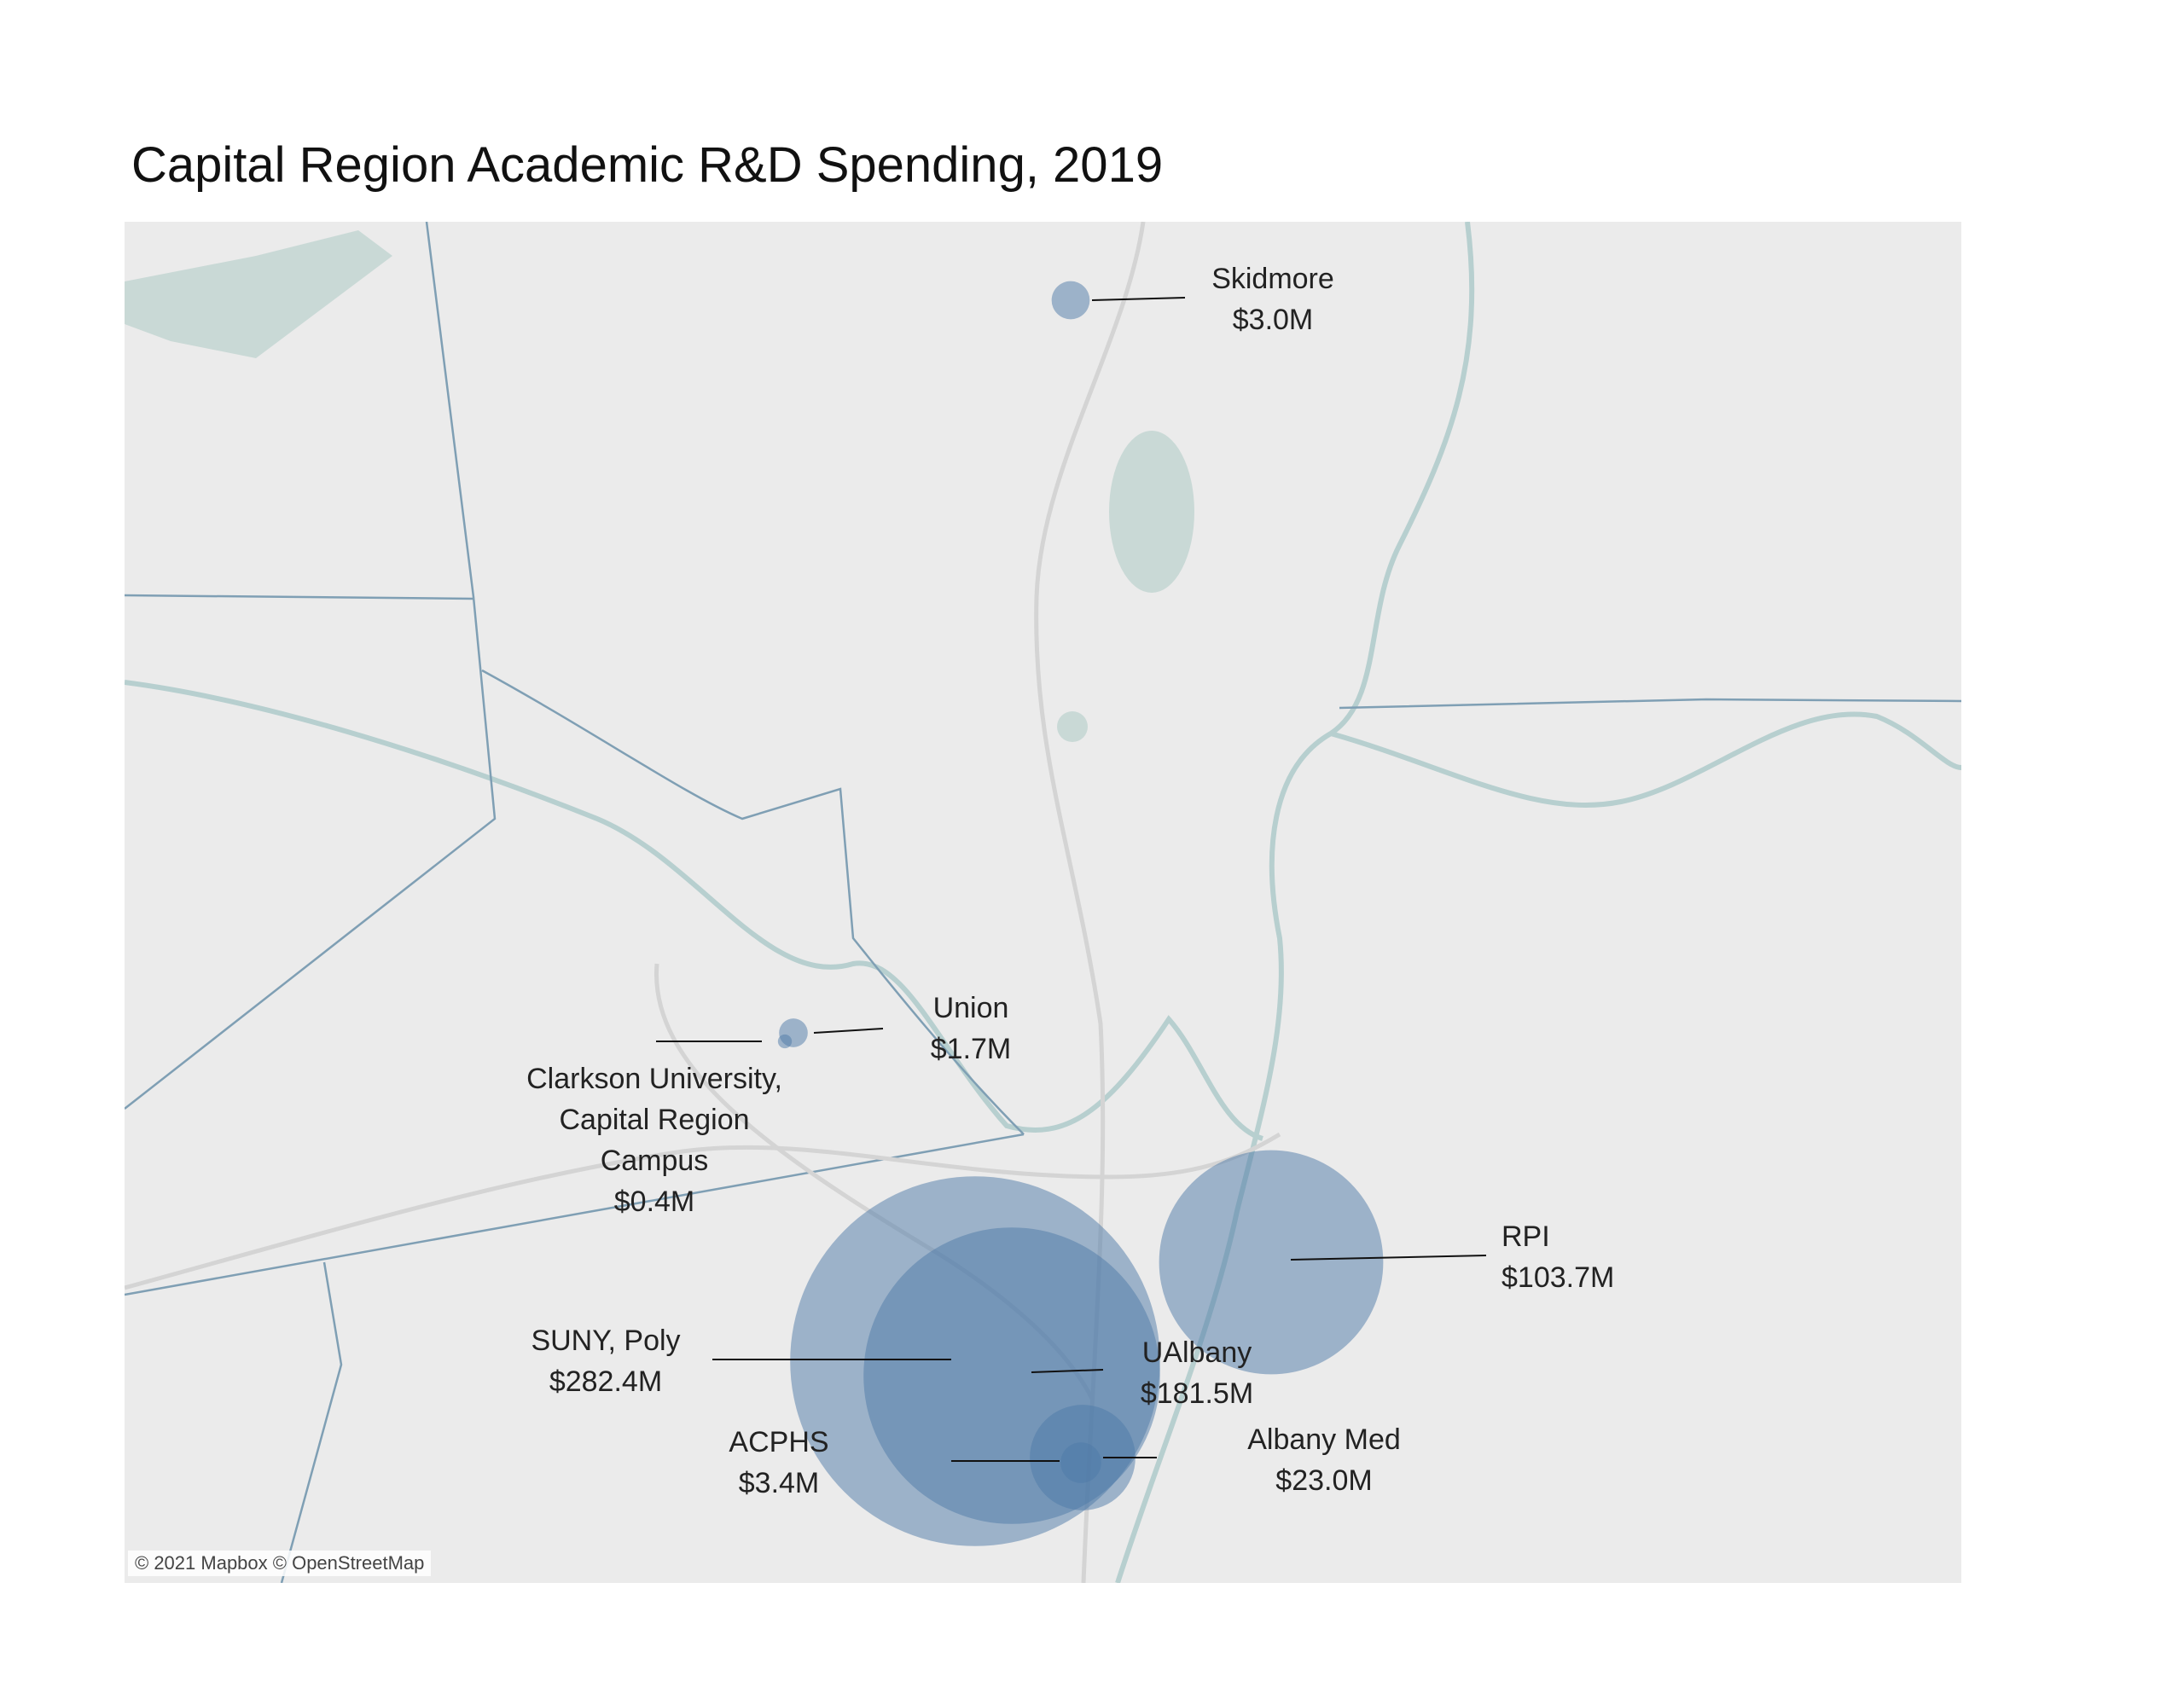 The width and height of the screenshot is (2184, 1687). I want to click on marker-name: UAlbany, so click(1197, 1353).